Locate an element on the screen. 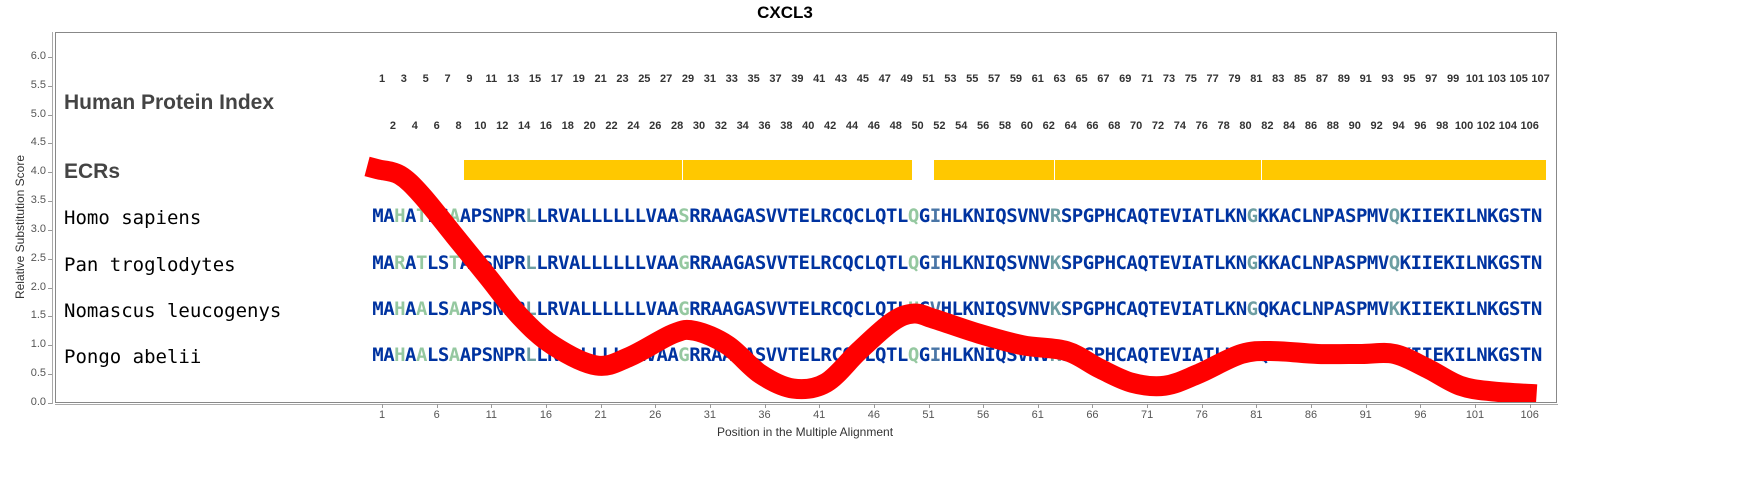 The width and height of the screenshot is (1755, 500). x-tick-label: 21 is located at coordinates (600, 415).